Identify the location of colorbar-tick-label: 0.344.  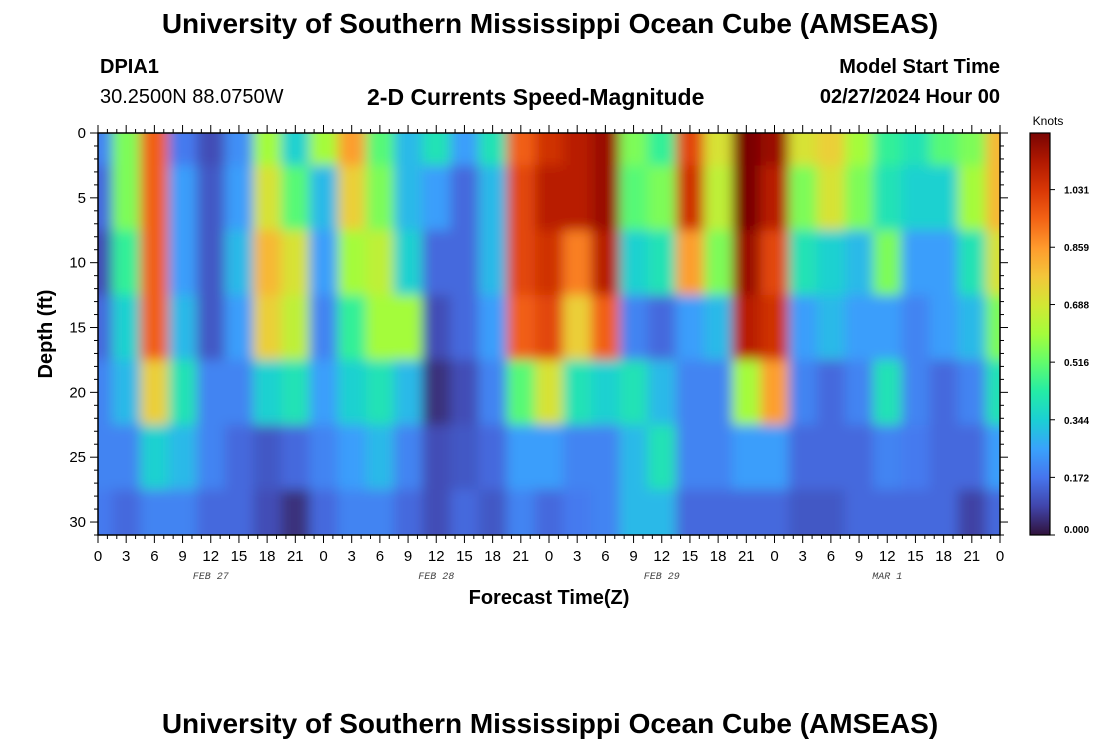
(1076, 421).